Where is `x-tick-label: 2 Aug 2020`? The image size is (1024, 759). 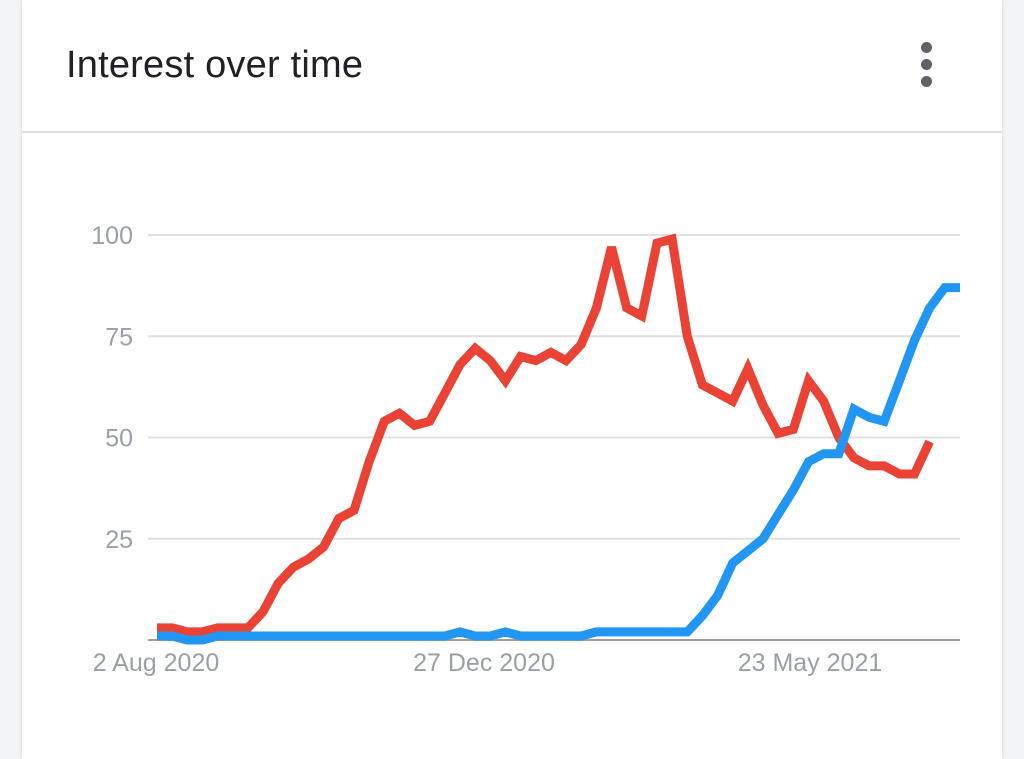 x-tick-label: 2 Aug 2020 is located at coordinates (156, 663).